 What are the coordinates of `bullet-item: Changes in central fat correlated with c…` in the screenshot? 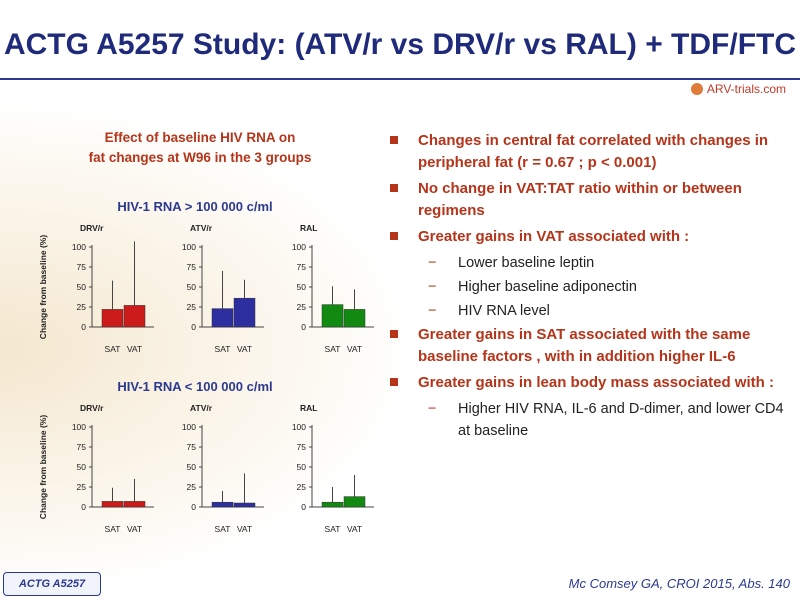 It's located at (590, 152).